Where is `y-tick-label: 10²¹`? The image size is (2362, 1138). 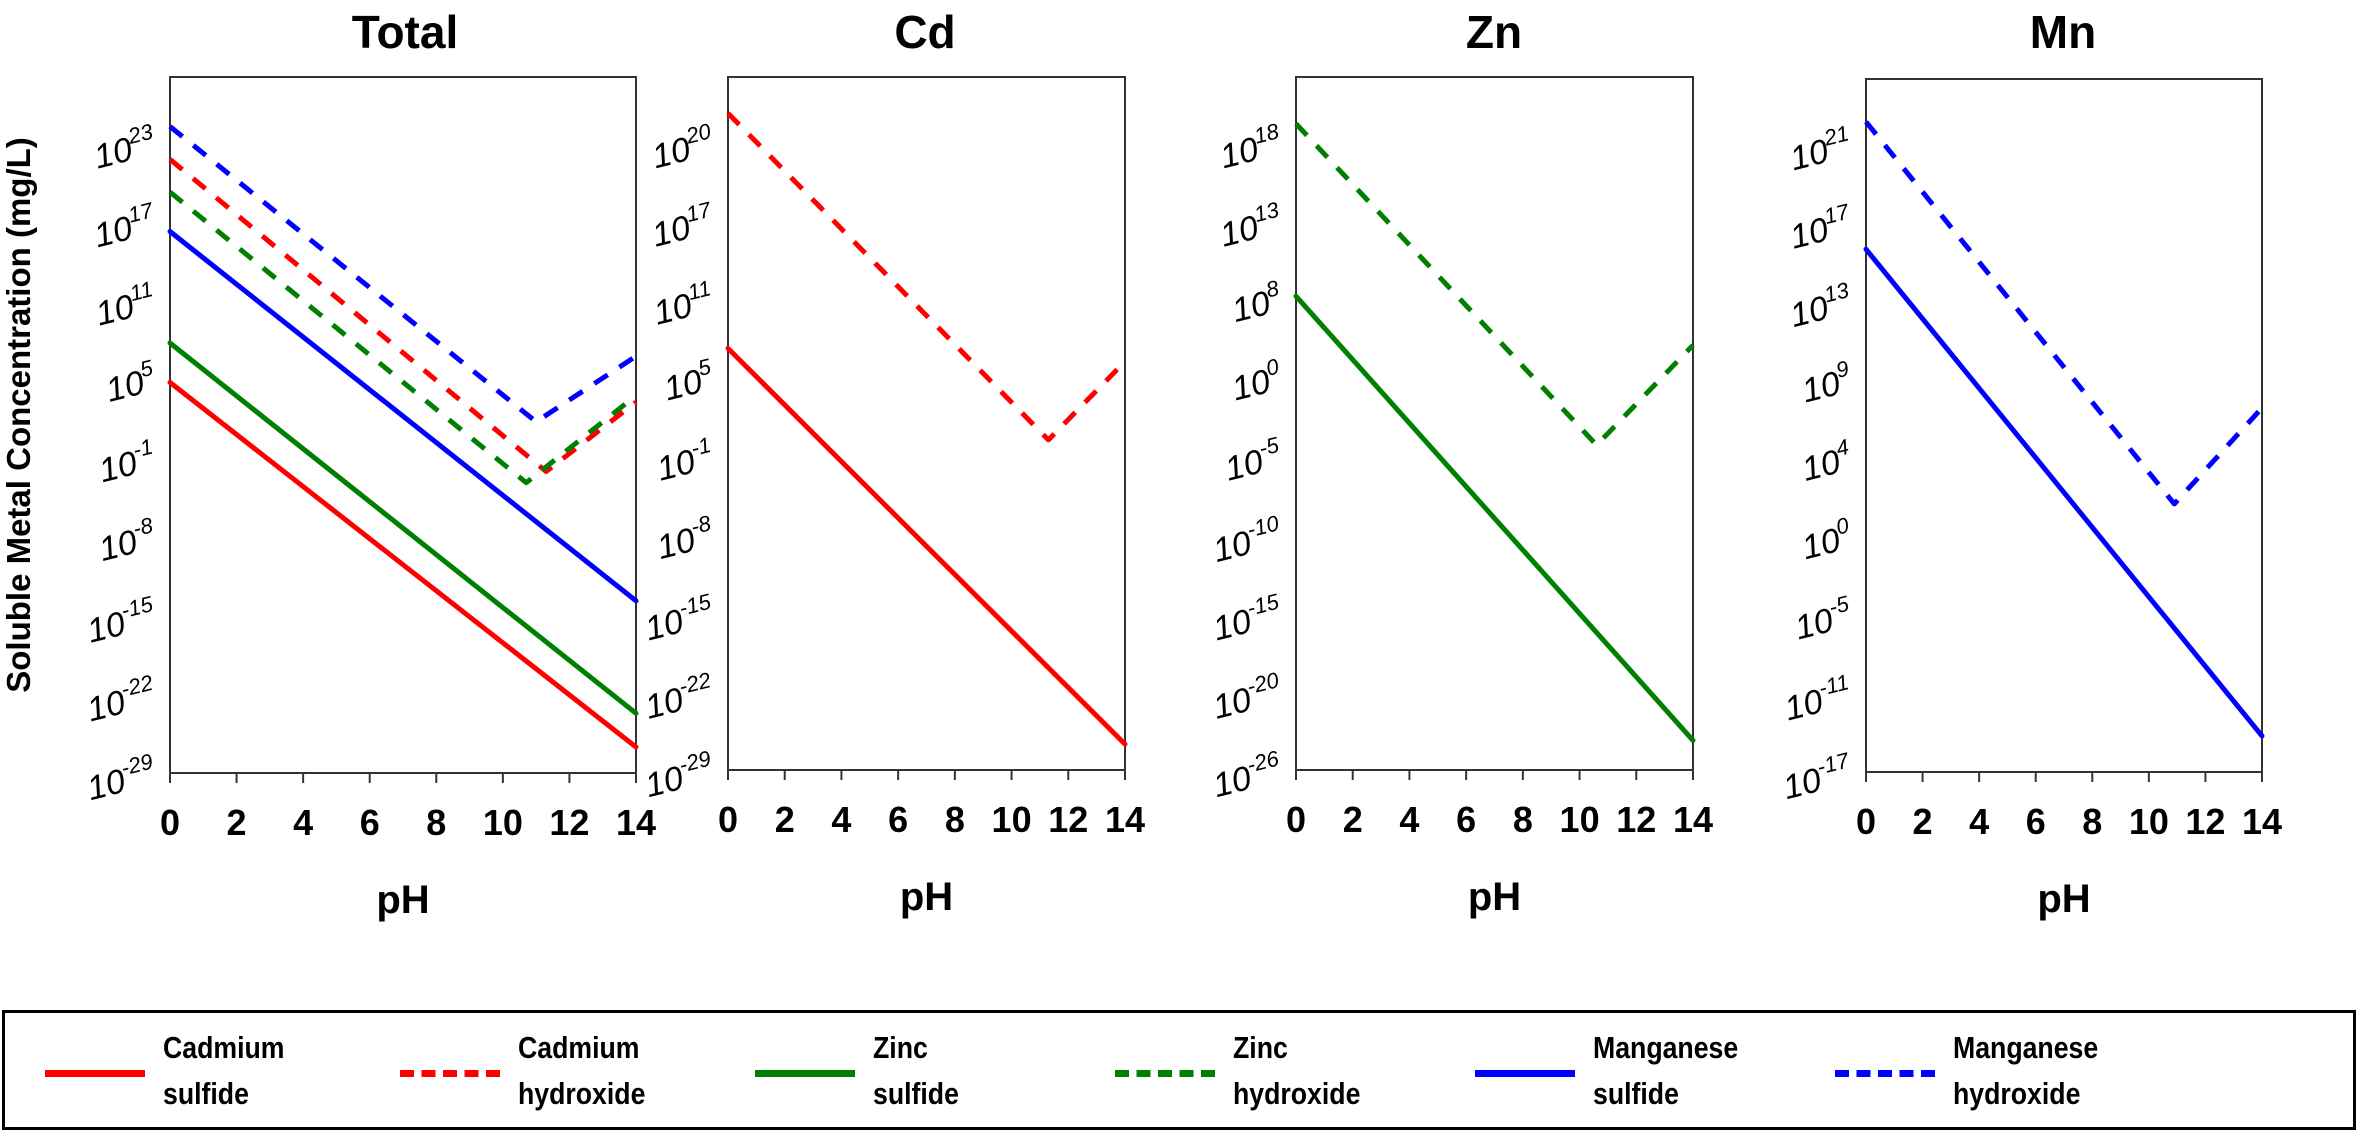 y-tick-label: 10²¹ is located at coordinates (1820, 149).